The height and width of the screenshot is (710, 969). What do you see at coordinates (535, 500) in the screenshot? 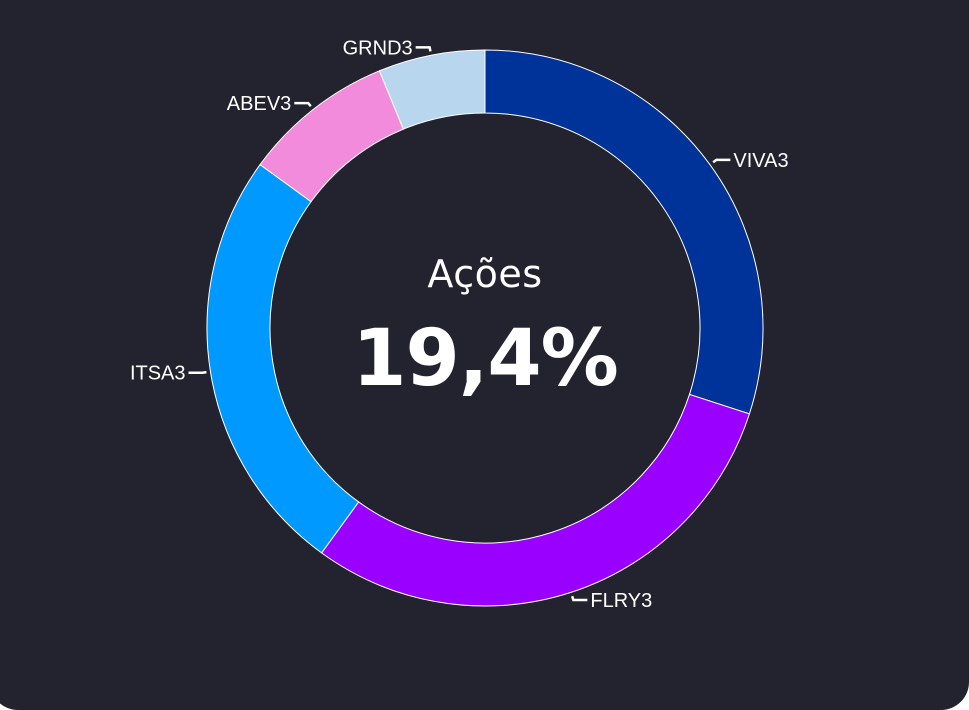
I see `slice-flry3` at bounding box center [535, 500].